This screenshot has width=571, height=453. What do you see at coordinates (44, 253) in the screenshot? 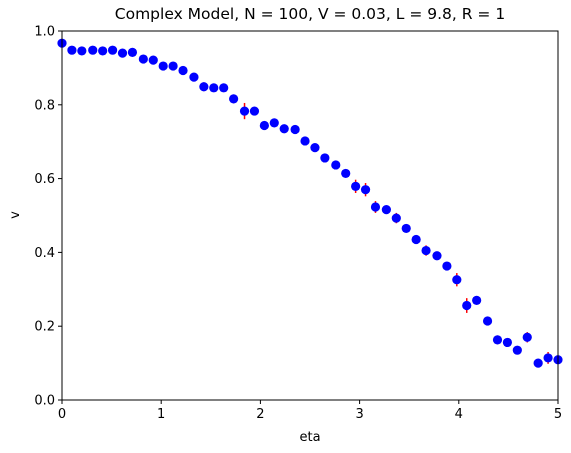
I see `y-tick-label: 0.4` at bounding box center [44, 253].